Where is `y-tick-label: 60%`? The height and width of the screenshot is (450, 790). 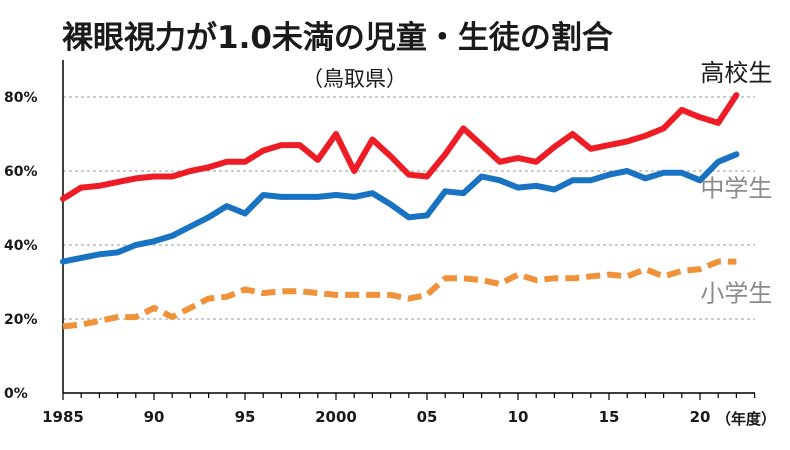 y-tick-label: 60% is located at coordinates (21, 172).